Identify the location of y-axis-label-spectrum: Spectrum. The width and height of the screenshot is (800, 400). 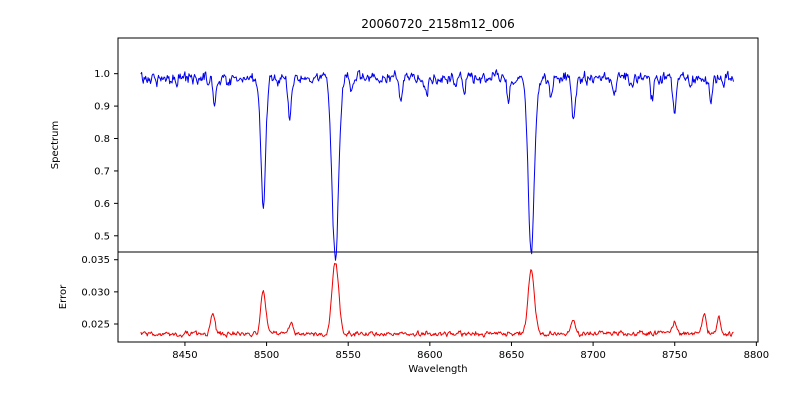
(55, 145).